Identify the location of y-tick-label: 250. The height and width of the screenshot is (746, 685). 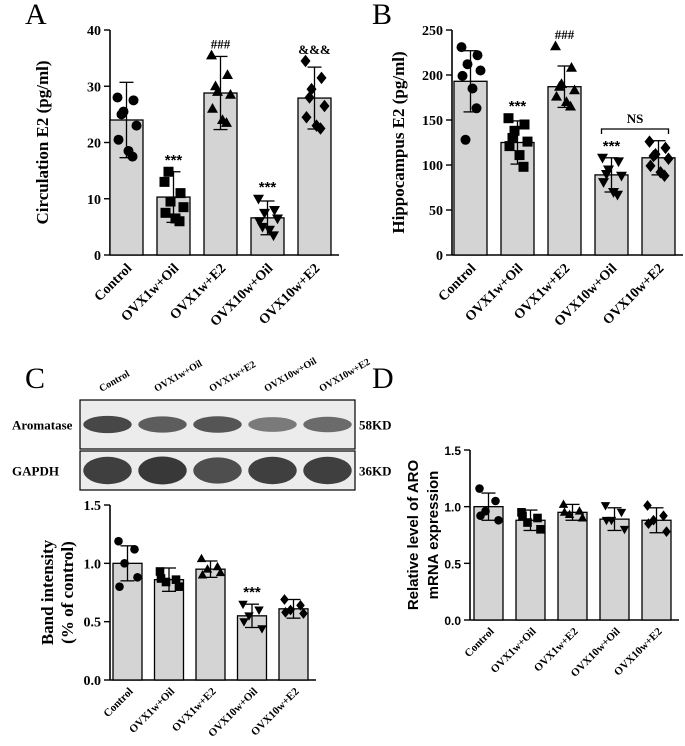
(432, 31).